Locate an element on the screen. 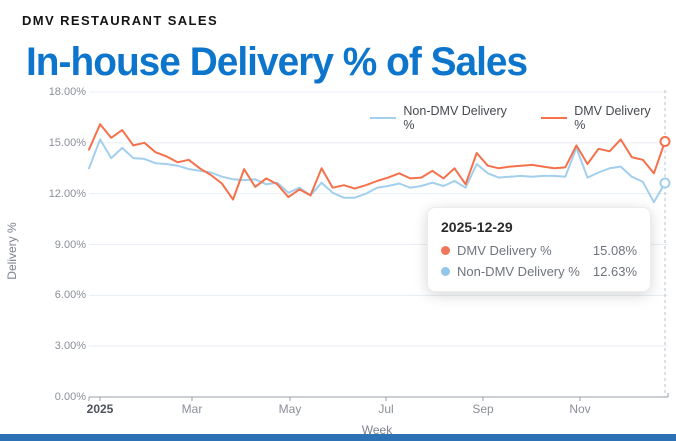 The image size is (676, 441). x-axis-tick-label-sep: Sep is located at coordinates (483, 409).